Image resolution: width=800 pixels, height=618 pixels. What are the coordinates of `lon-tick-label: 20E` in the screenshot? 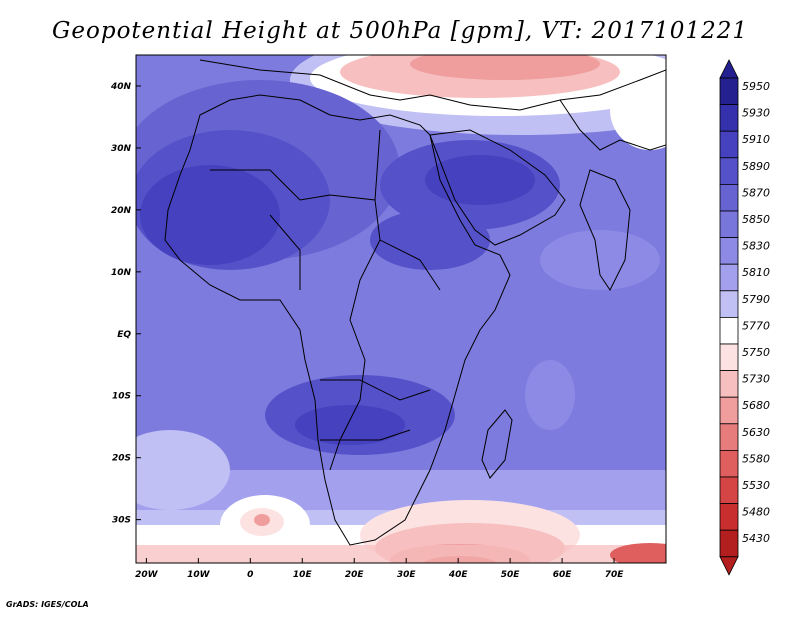 It's located at (355, 575).